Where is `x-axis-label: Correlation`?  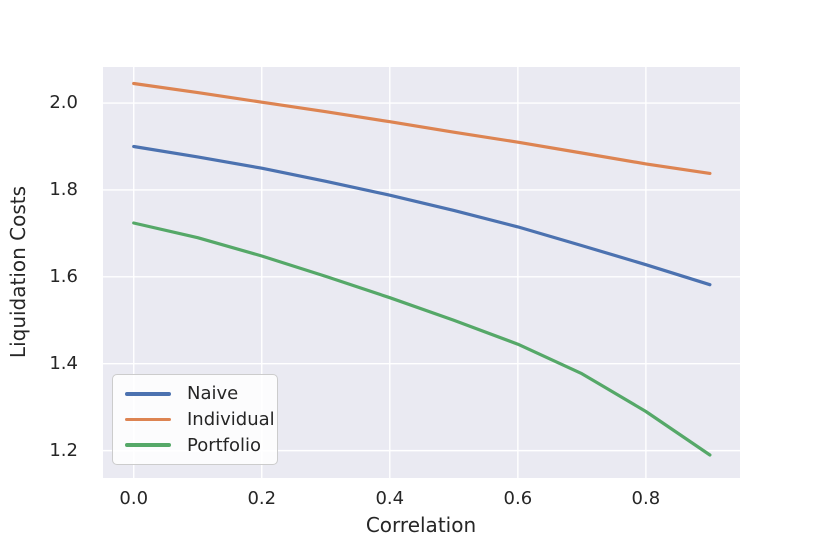 x-axis-label: Correlation is located at coordinates (421, 525).